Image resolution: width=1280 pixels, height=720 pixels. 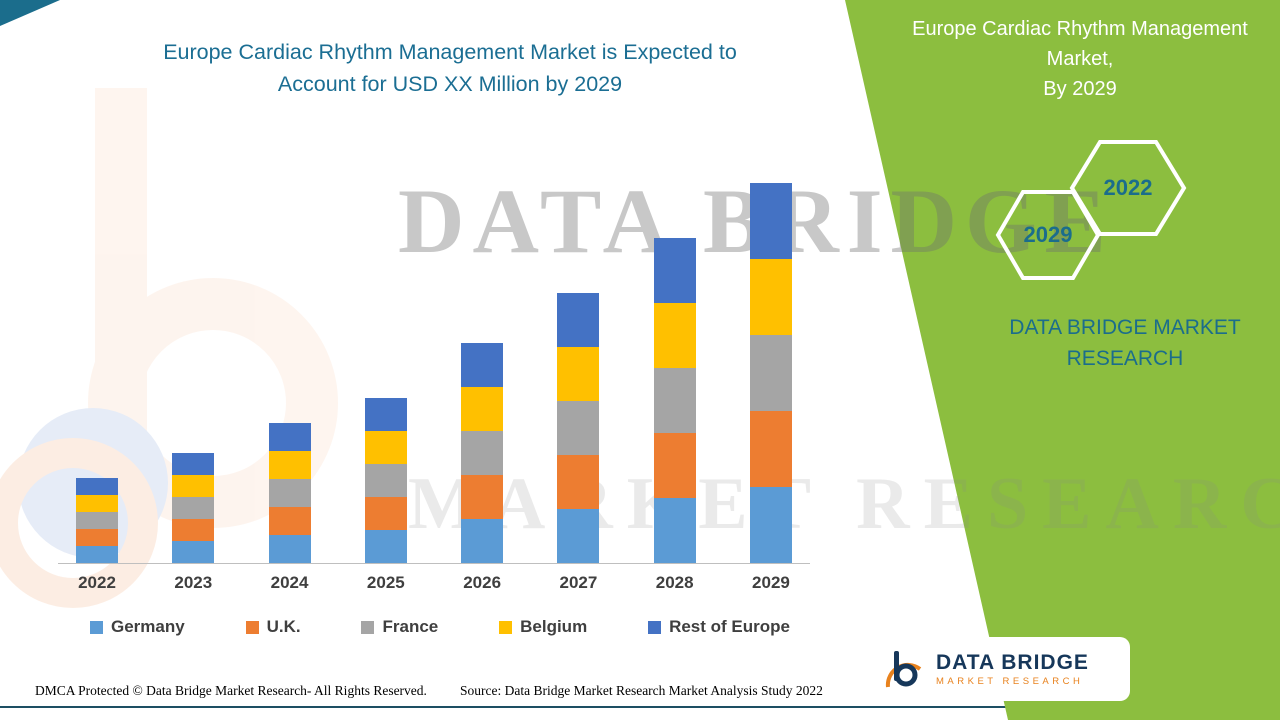 I want to click on data-bridge-logo-box: DATA BRIDGE MARKET RESEARCH, so click(x=999, y=669).